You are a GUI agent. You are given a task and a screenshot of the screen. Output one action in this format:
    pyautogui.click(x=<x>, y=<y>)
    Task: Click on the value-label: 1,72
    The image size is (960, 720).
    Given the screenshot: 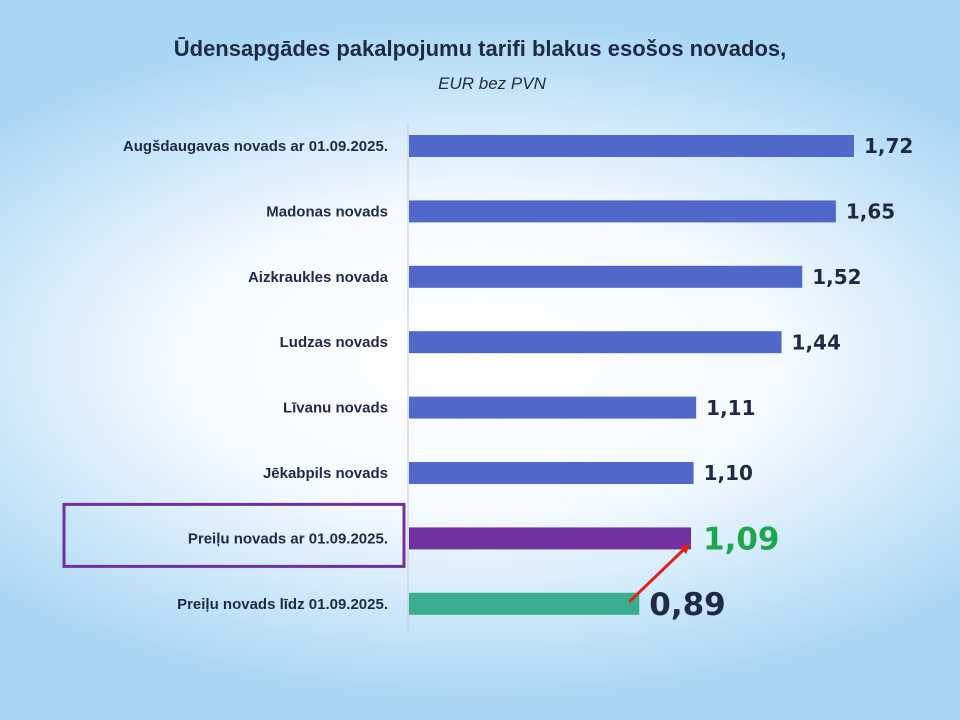 What is the action you would take?
    pyautogui.click(x=888, y=146)
    